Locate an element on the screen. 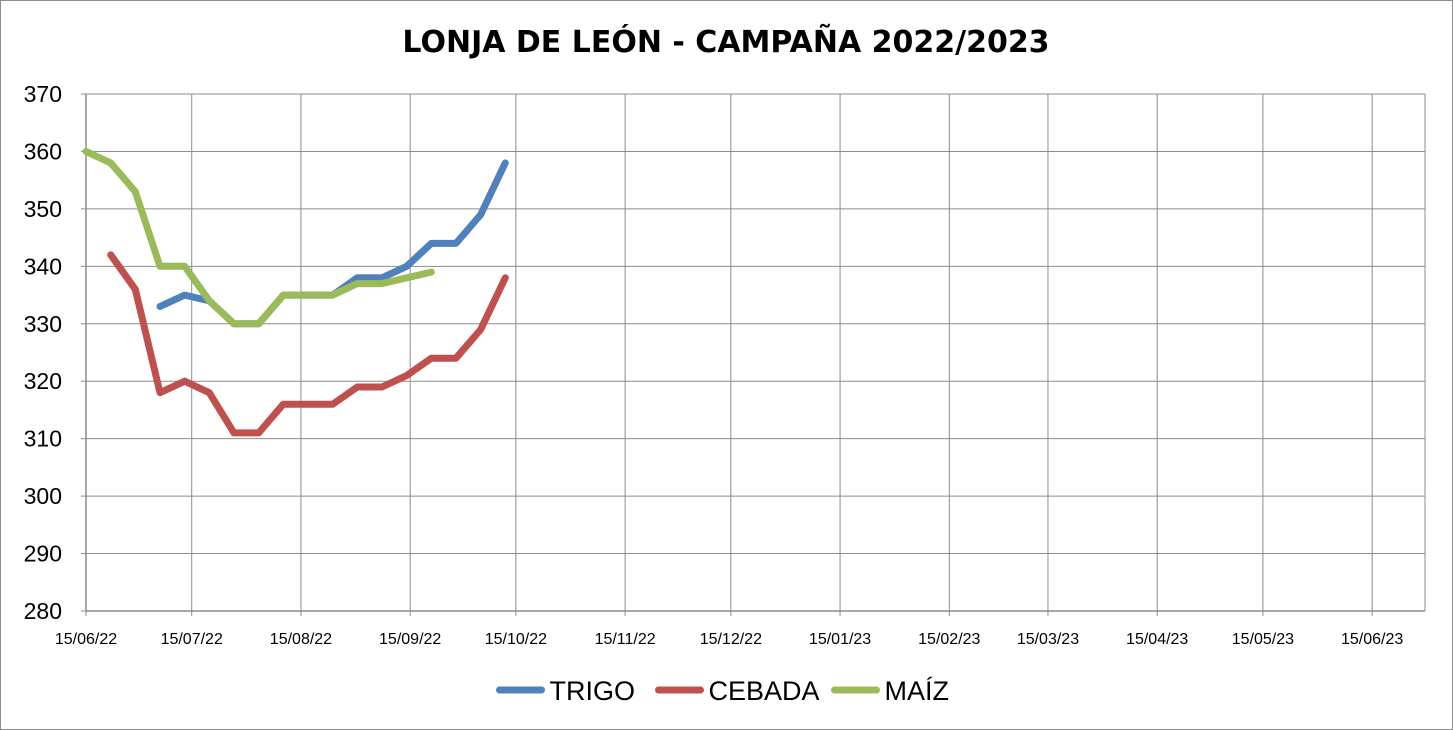 The width and height of the screenshot is (1453, 730). x-tick-label: 15/03/23 is located at coordinates (1048, 639).